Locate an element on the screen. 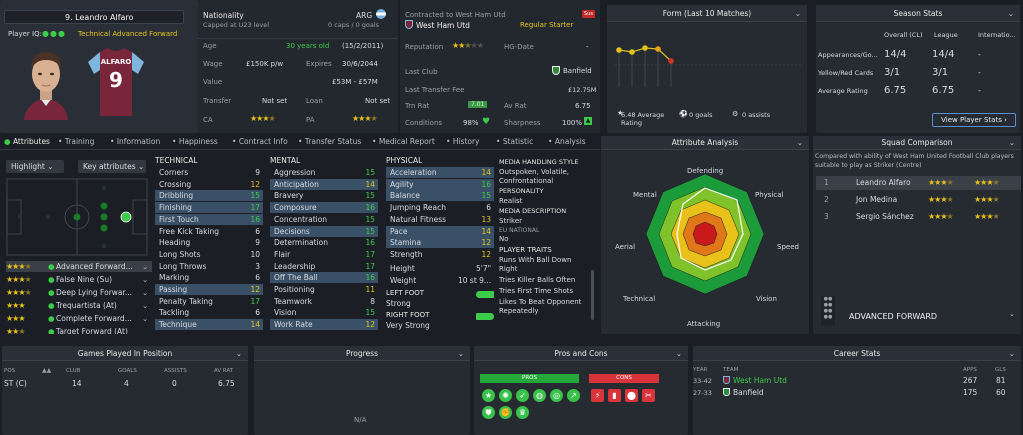 The width and height of the screenshot is (1023, 435). tab-history: • History is located at coordinates (463, 141).